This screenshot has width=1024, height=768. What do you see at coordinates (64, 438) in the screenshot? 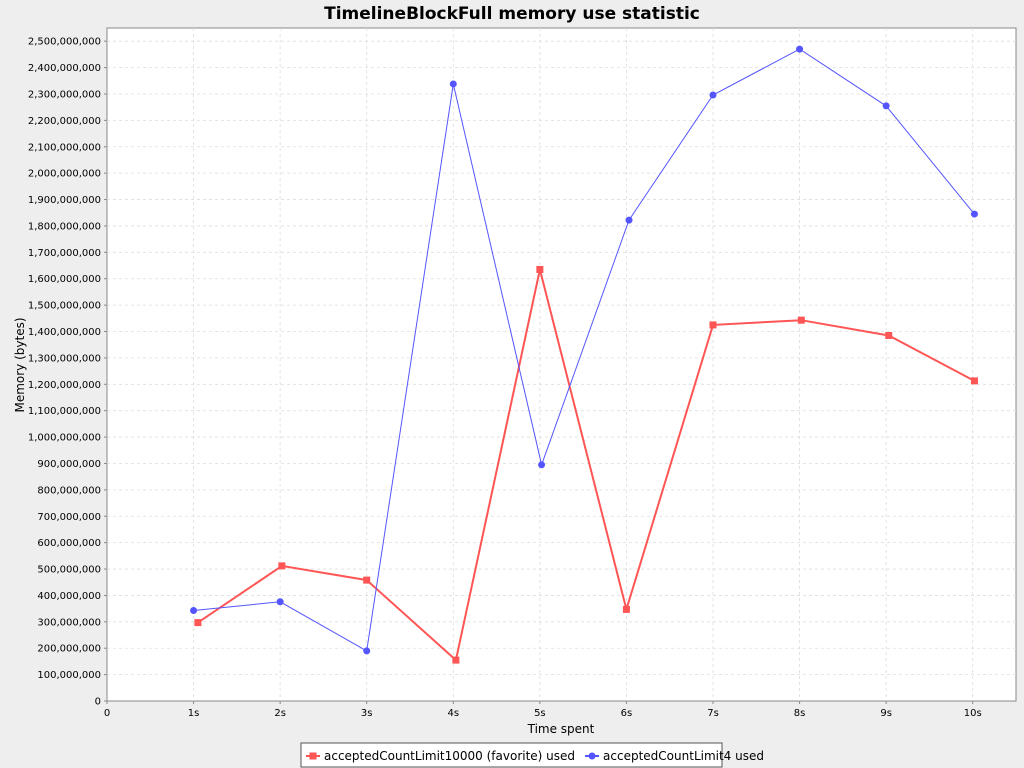
I see `y-tick-label: 1,000,000,000` at bounding box center [64, 438].